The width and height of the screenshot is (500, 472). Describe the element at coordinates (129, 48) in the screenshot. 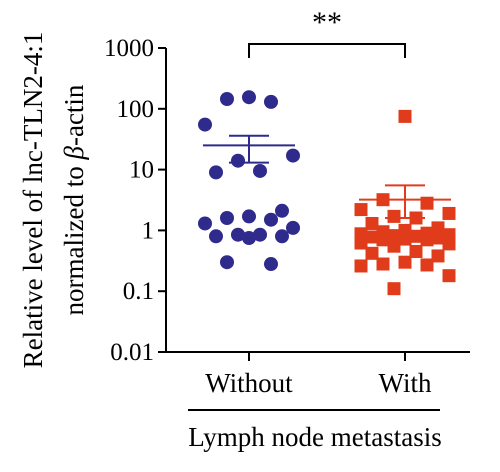

I see `y-tick-label: 1000` at that location.